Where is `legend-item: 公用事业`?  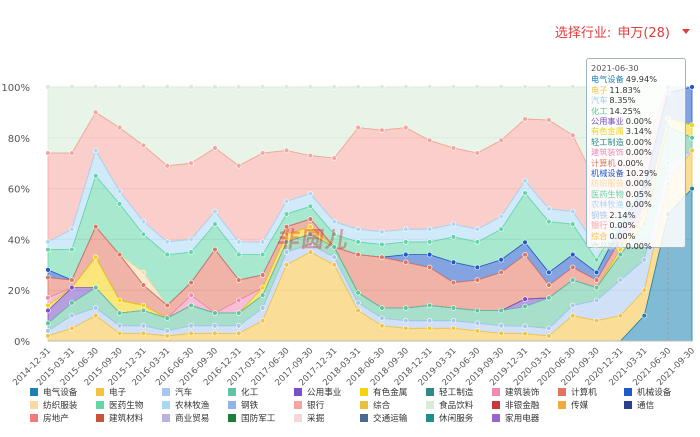
legend-item: 公用事业 is located at coordinates (317, 392).